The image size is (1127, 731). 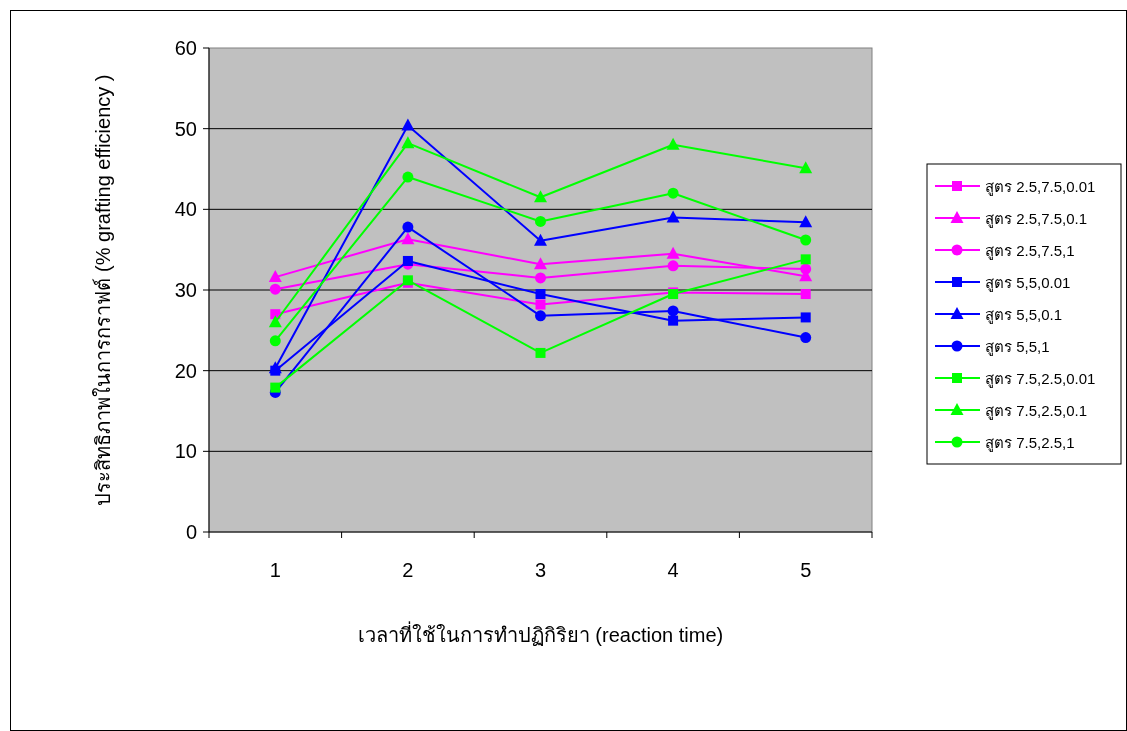 What do you see at coordinates (185, 48) in the screenshot?
I see `y-tick-label: 60` at bounding box center [185, 48].